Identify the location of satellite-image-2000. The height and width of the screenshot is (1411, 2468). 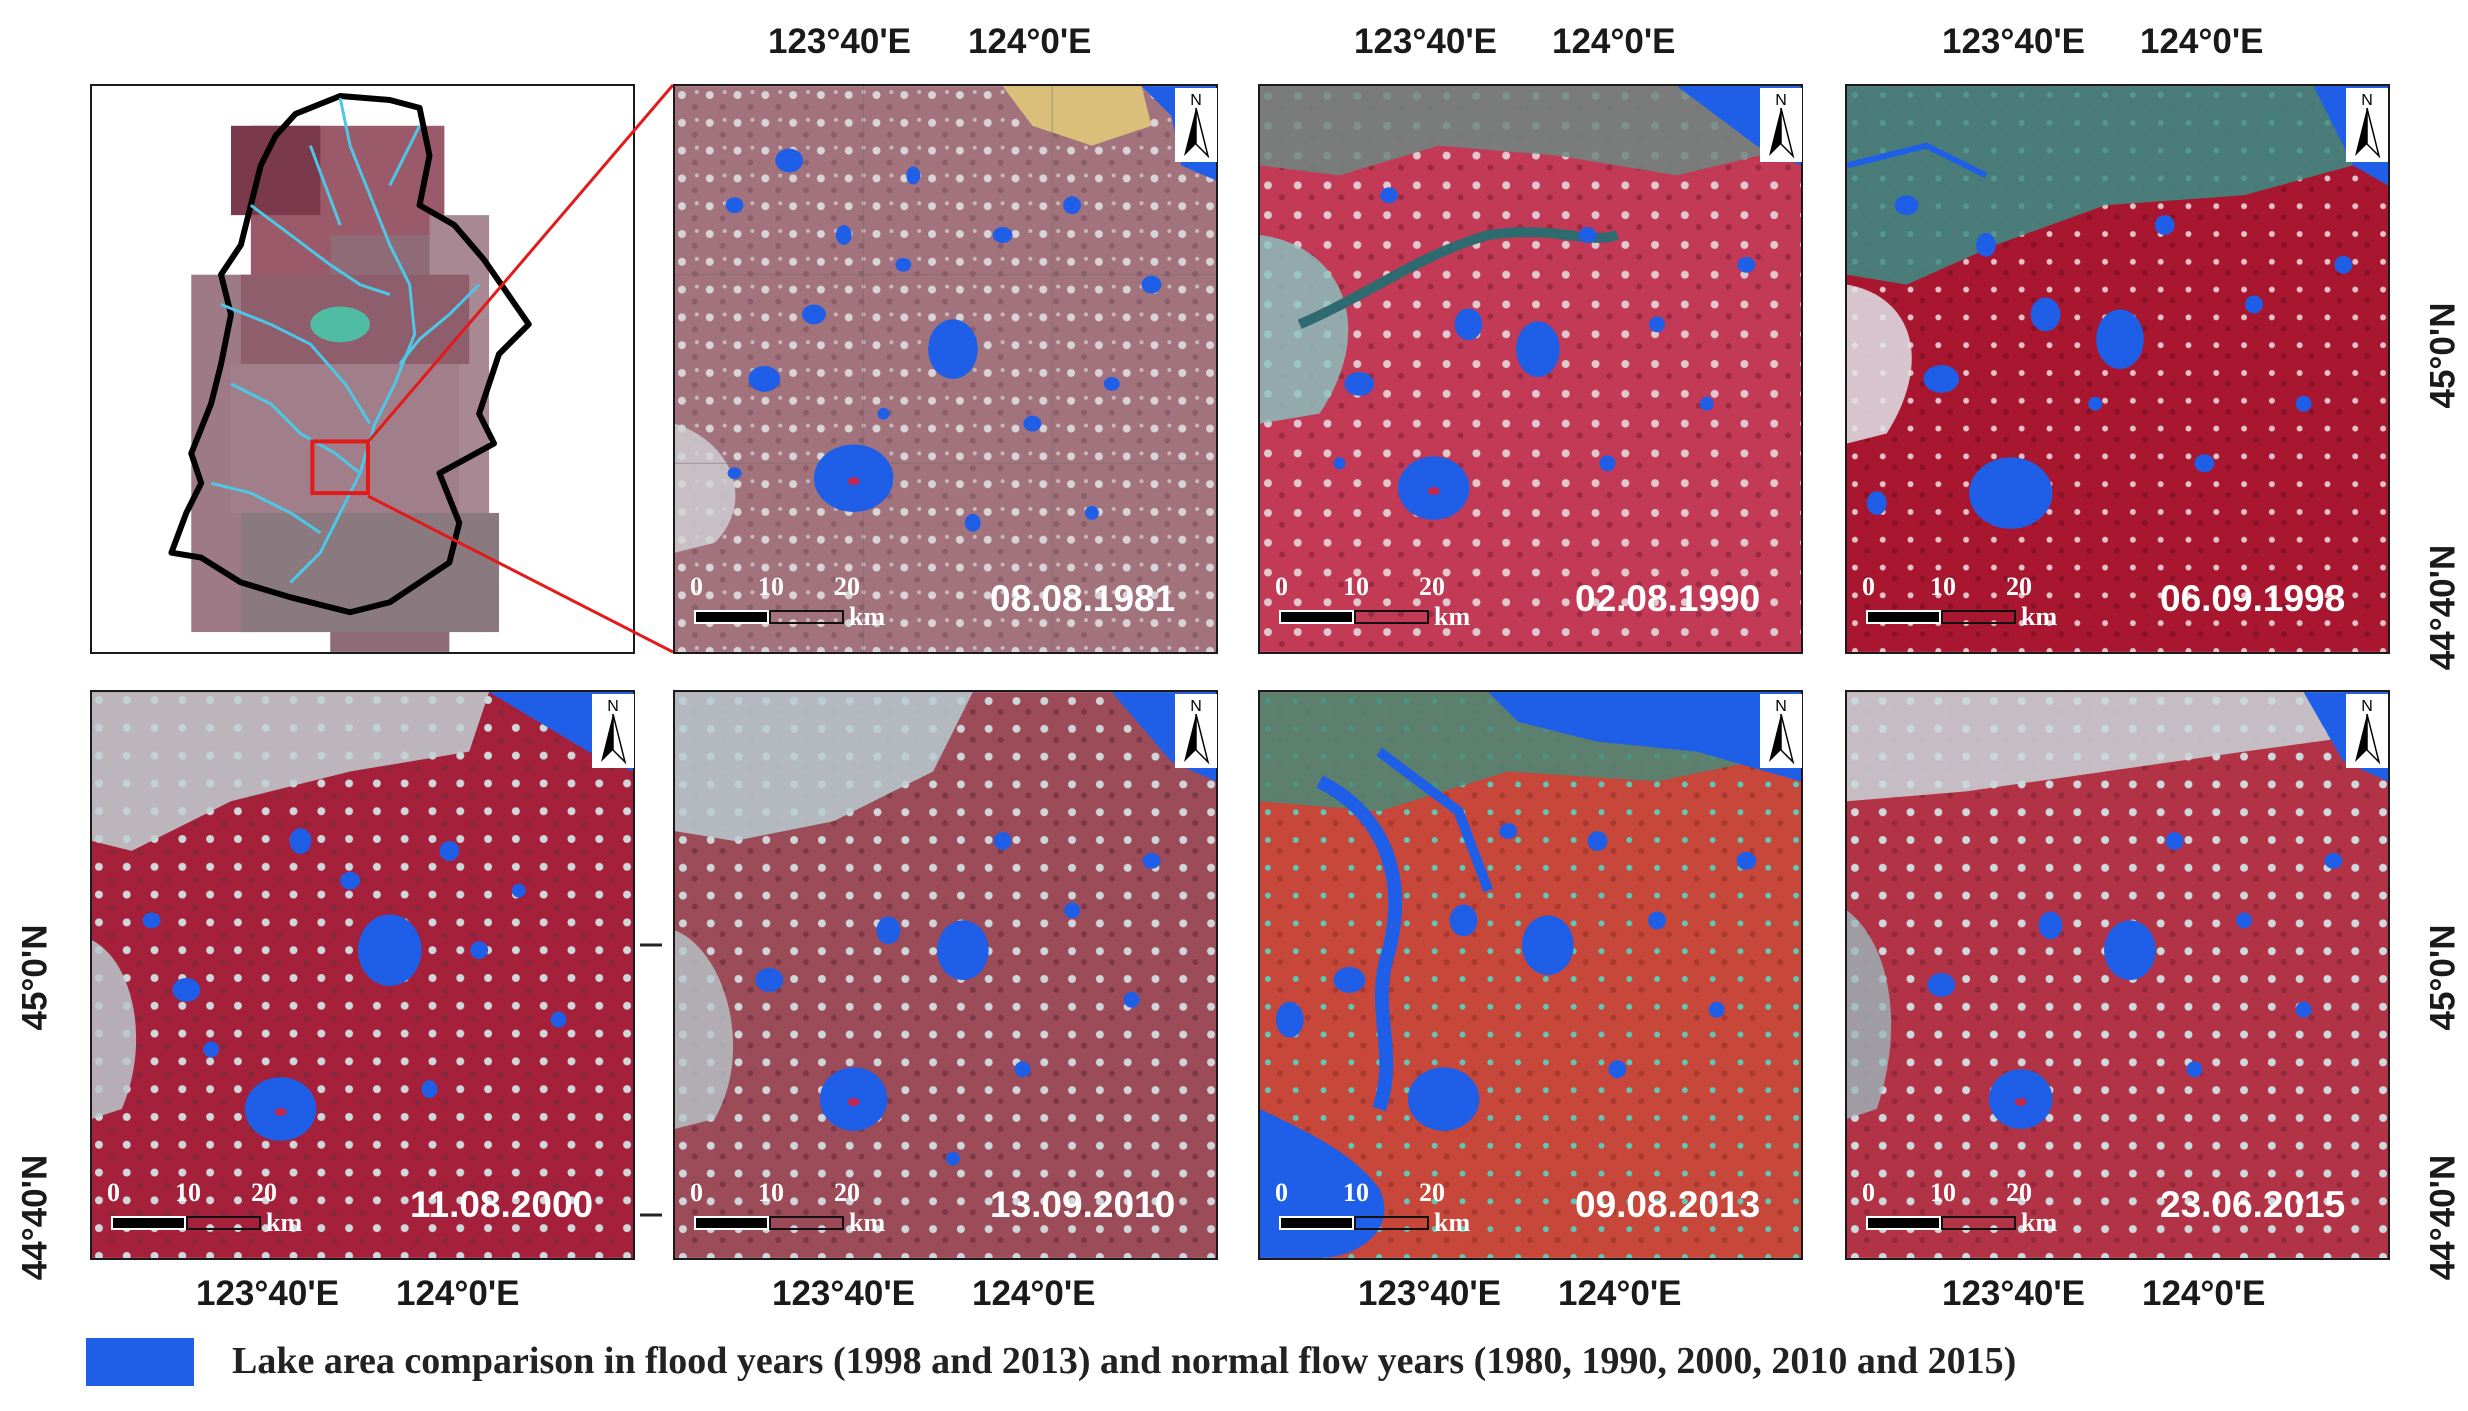
(362, 975).